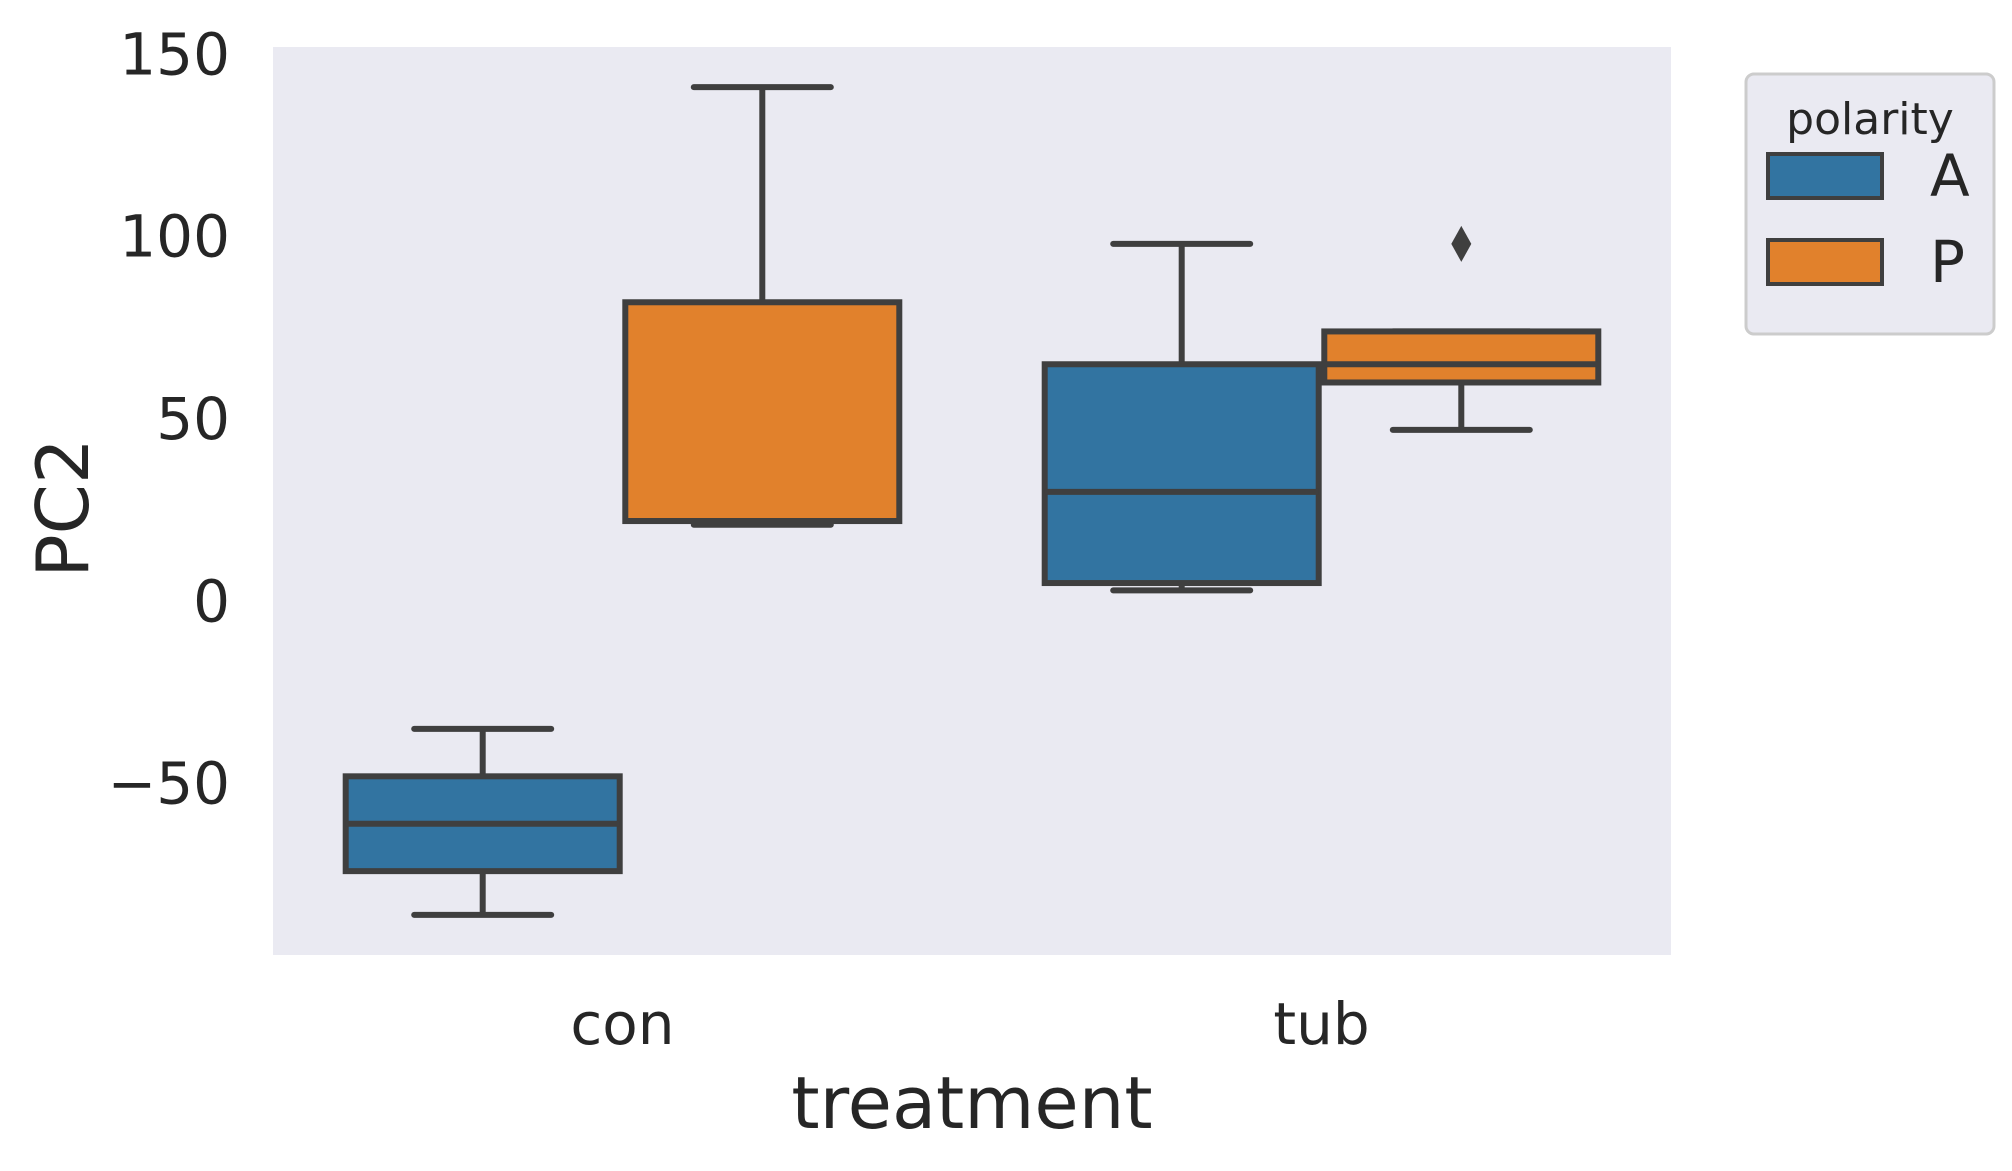  What do you see at coordinates (971, 1103) in the screenshot?
I see `x-axis-title: treatment` at bounding box center [971, 1103].